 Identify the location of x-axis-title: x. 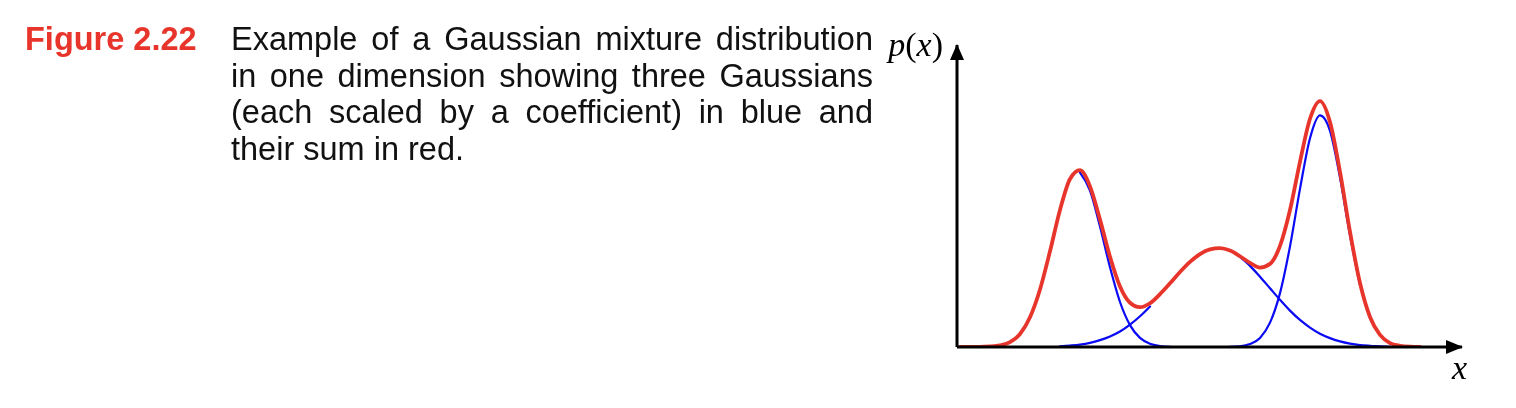
(1460, 367).